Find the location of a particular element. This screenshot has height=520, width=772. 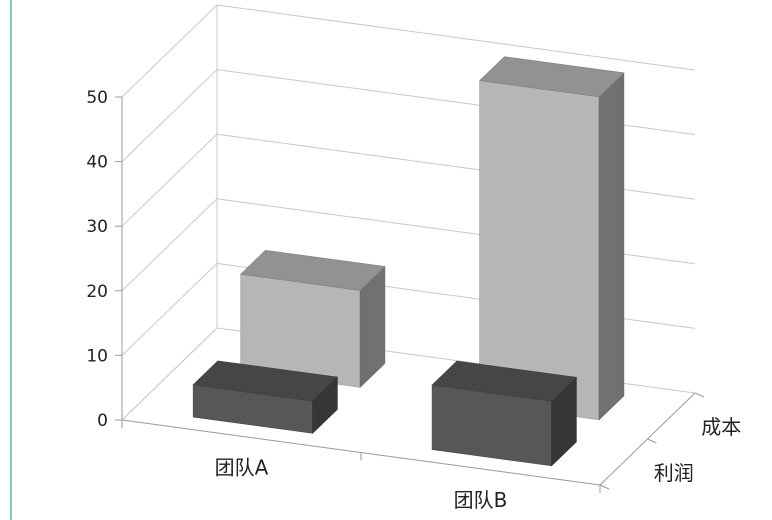

x-category-label: 团队B is located at coordinates (481, 500).